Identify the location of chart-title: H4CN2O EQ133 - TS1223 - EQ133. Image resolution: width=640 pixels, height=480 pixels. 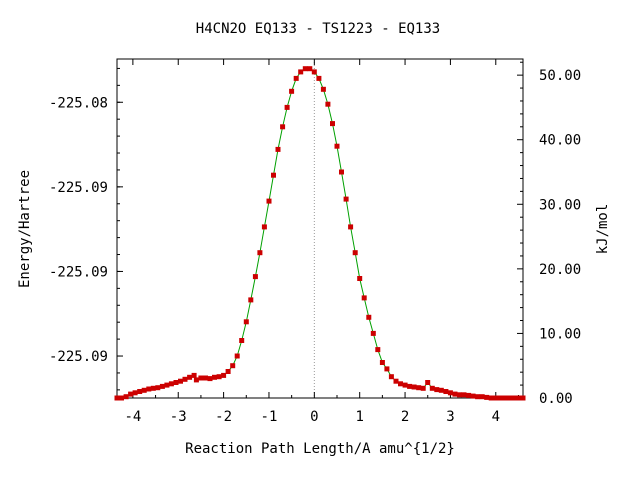
(318, 29).